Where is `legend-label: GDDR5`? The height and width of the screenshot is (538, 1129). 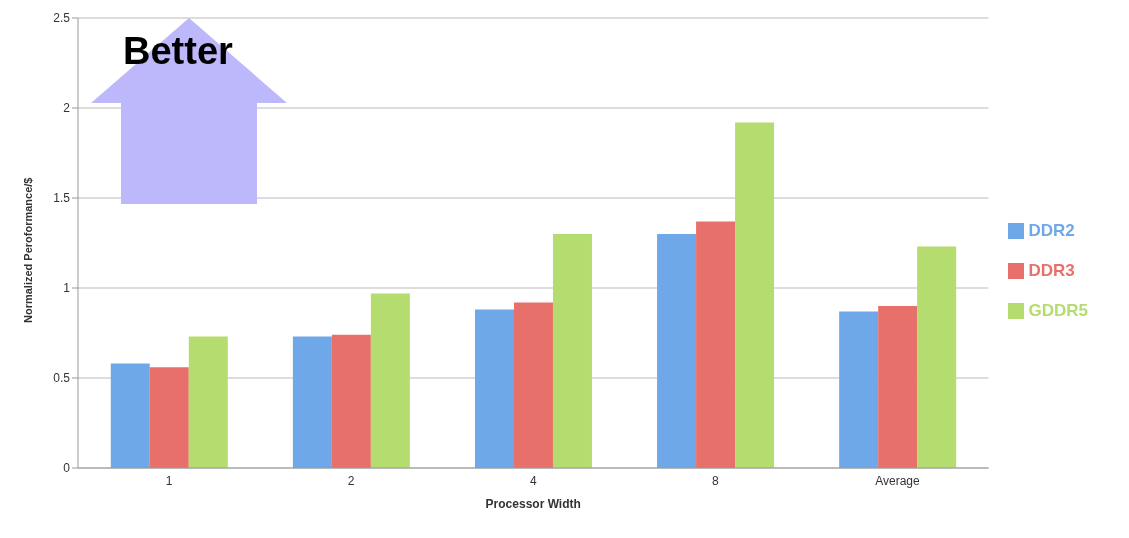 legend-label: GDDR5 is located at coordinates (1058, 310).